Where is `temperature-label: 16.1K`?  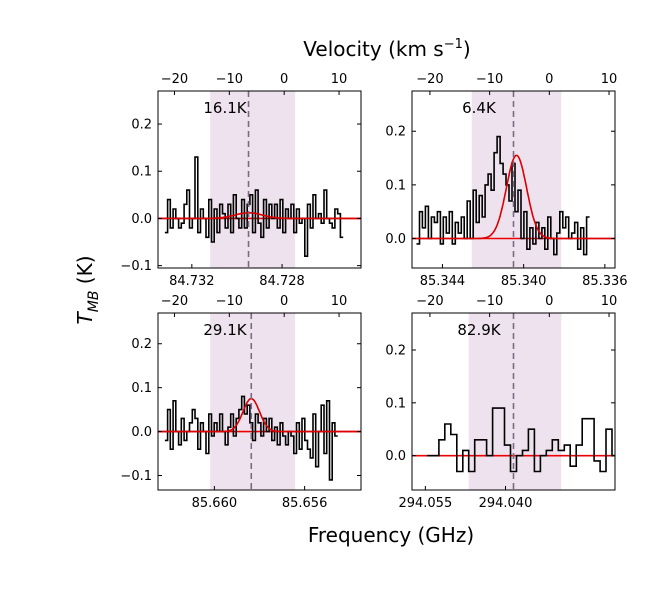
temperature-label: 16.1K is located at coordinates (225, 108).